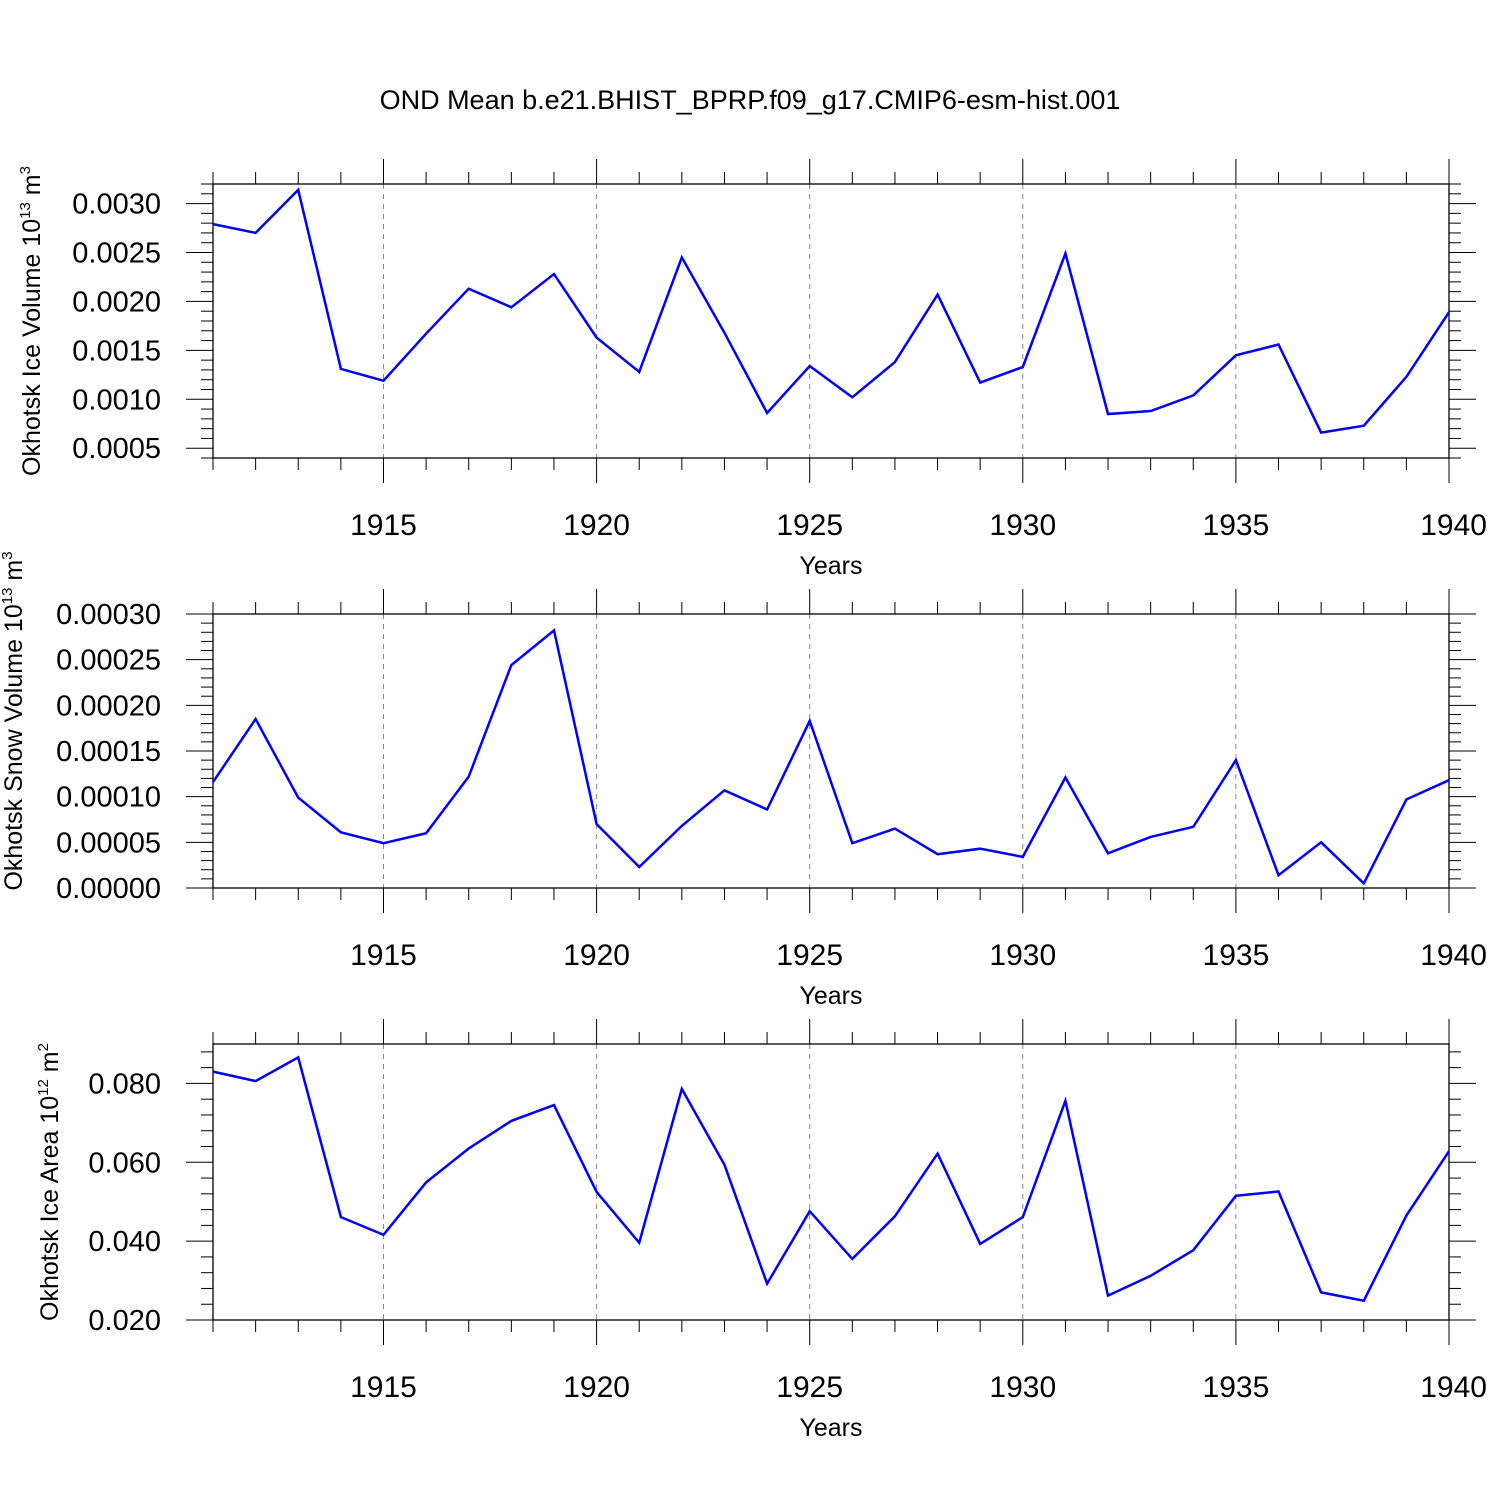 This screenshot has width=1500, height=1500. I want to click on y-tick-label: 0.00030, so click(108, 615).